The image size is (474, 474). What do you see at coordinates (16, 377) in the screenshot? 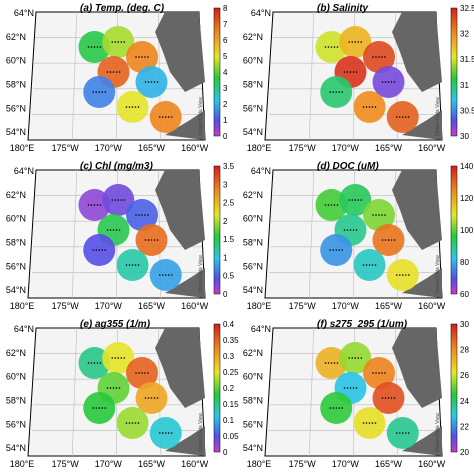
I see `lat-tick-label: 60°N` at bounding box center [16, 377].